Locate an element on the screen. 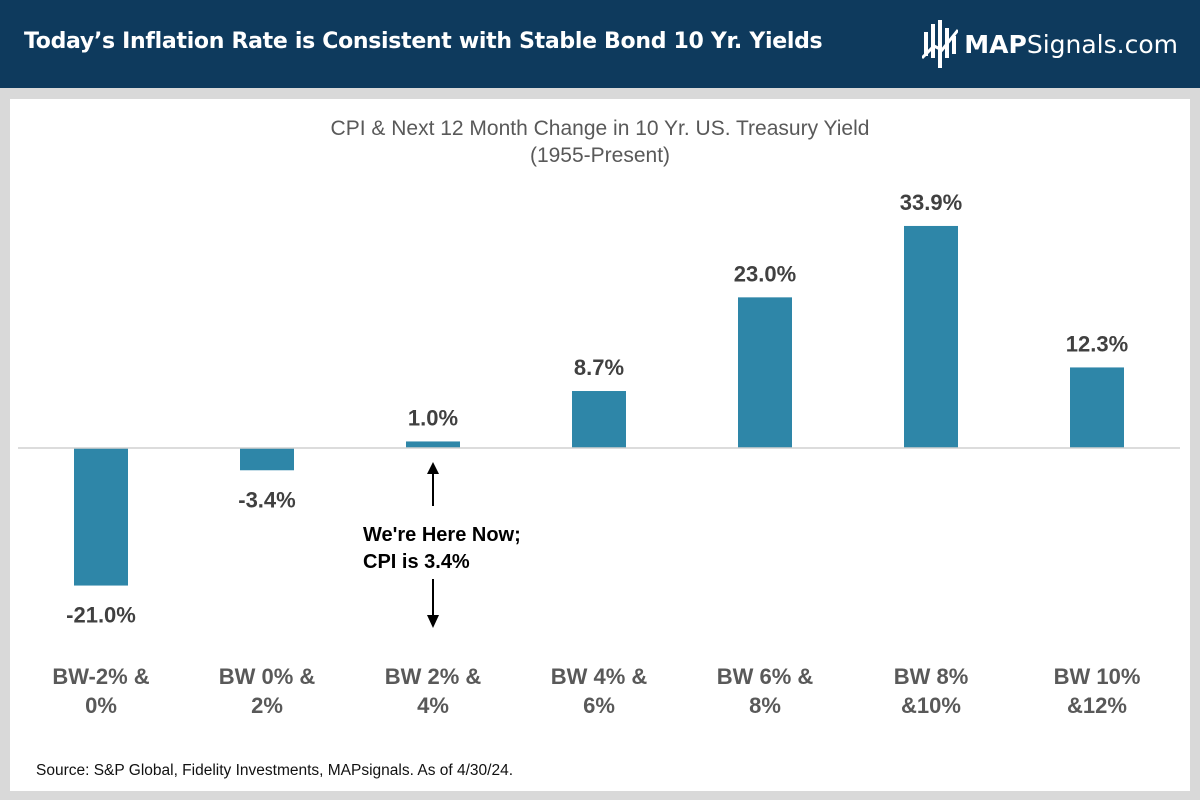 The image size is (1200, 800). data-label: -21.0% is located at coordinates (101, 615).